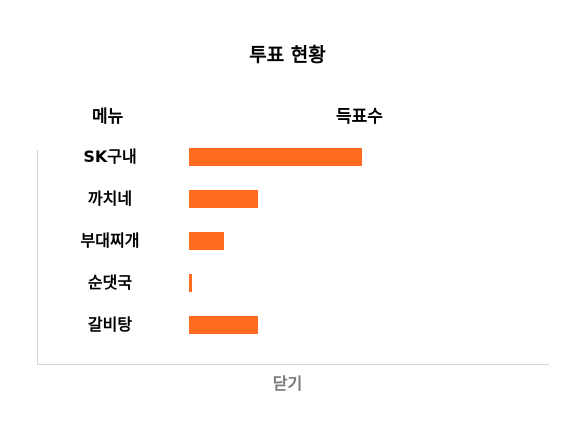  I want to click on votes-column-header: 득표수, so click(359, 117).